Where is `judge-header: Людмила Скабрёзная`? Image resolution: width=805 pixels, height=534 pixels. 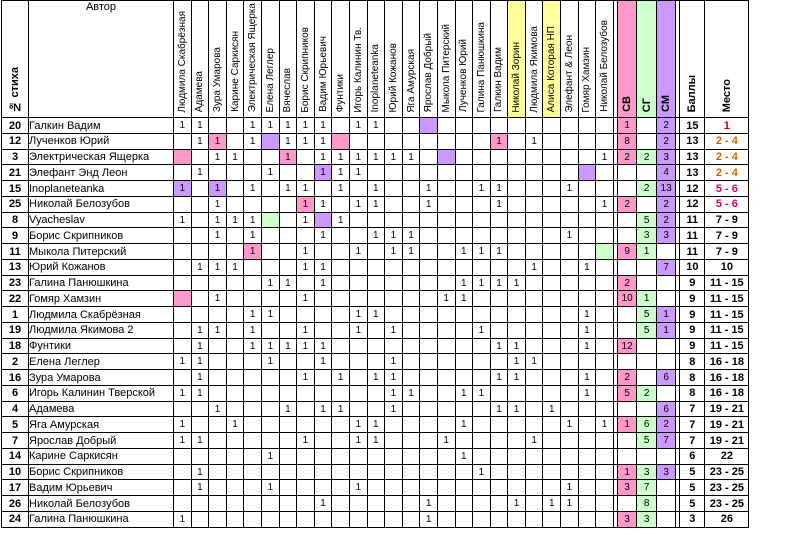
judge-header: Людмила Скабрёзная is located at coordinates (182, 59).